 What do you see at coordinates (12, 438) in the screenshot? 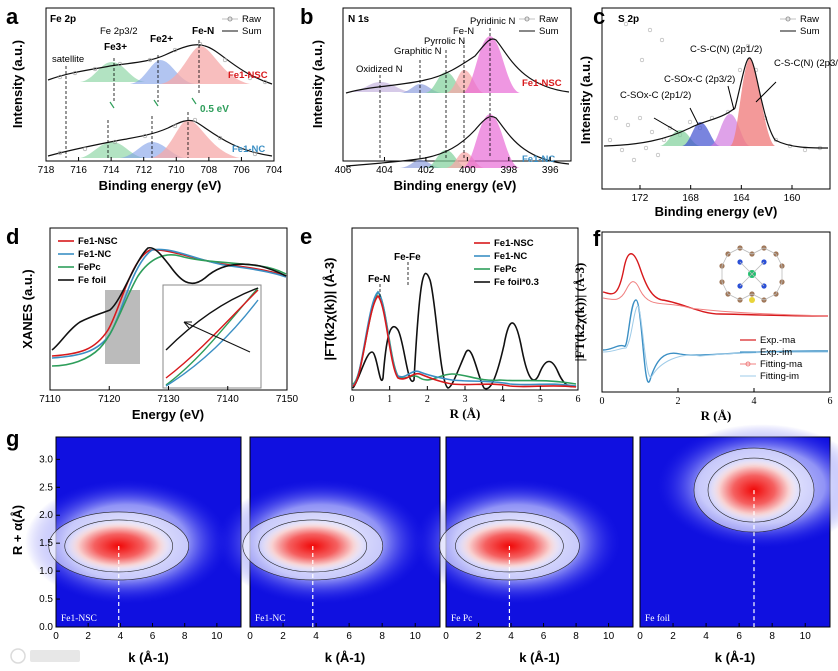
I see `panel-g-label: g` at bounding box center [12, 438].